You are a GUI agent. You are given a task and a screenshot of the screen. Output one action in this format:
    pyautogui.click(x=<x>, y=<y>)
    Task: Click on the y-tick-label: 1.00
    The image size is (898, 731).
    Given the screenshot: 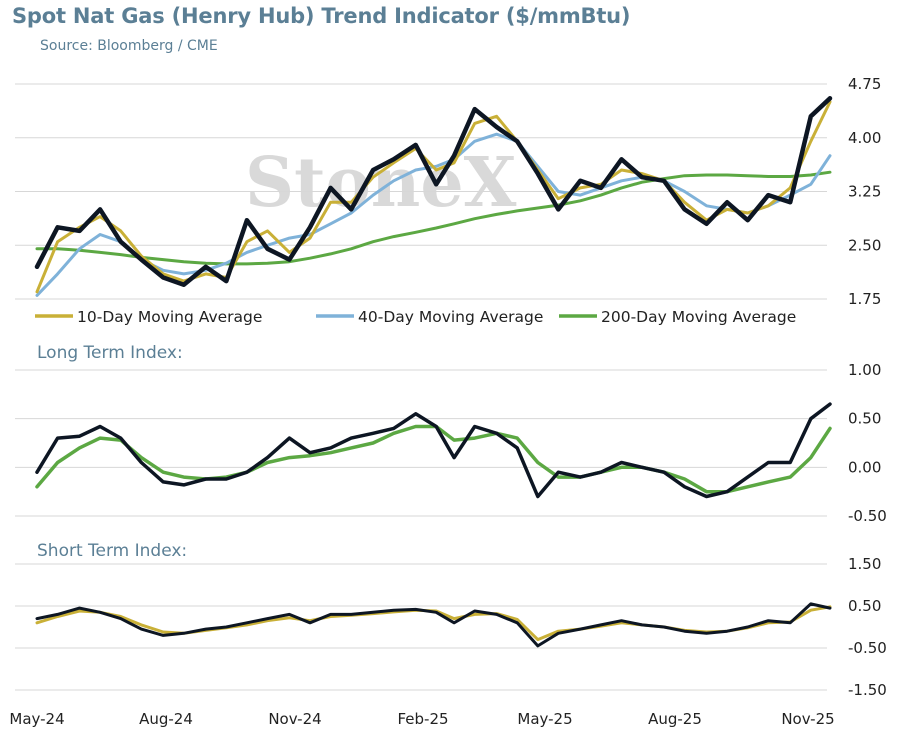 What is the action you would take?
    pyautogui.click(x=864, y=370)
    